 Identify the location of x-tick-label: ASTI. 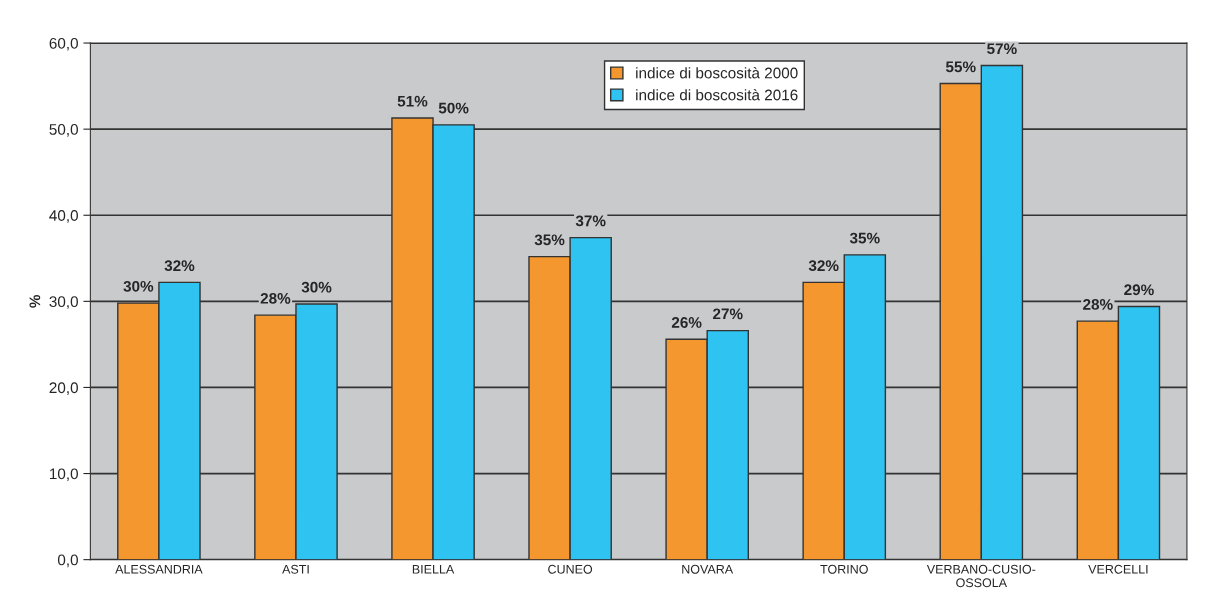
(295, 569).